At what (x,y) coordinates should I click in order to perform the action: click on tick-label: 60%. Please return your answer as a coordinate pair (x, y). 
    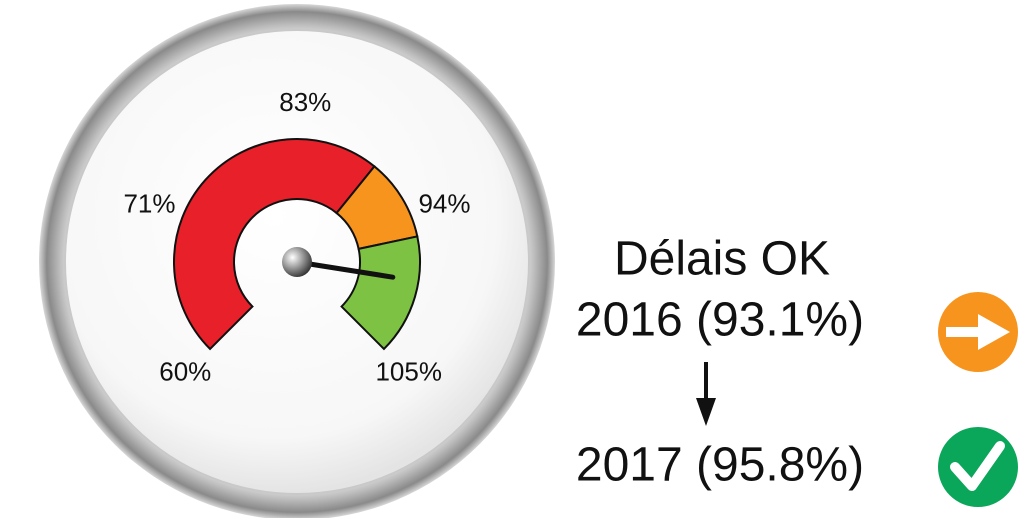
    Looking at the image, I should click on (185, 372).